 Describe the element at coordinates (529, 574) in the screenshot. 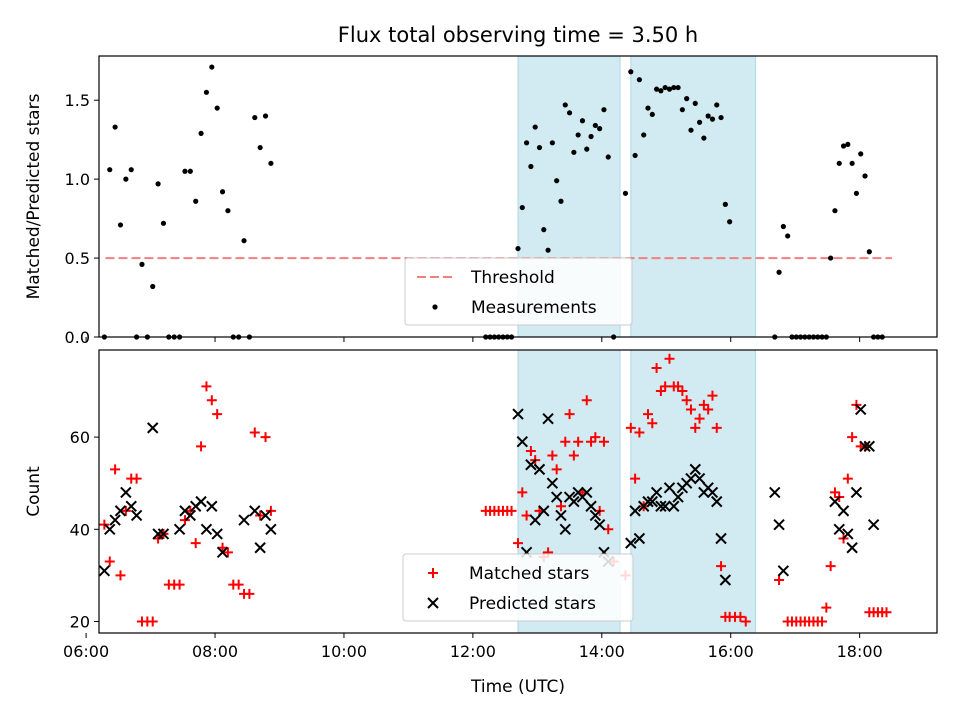

I see `legend-label: Matched stars` at that location.